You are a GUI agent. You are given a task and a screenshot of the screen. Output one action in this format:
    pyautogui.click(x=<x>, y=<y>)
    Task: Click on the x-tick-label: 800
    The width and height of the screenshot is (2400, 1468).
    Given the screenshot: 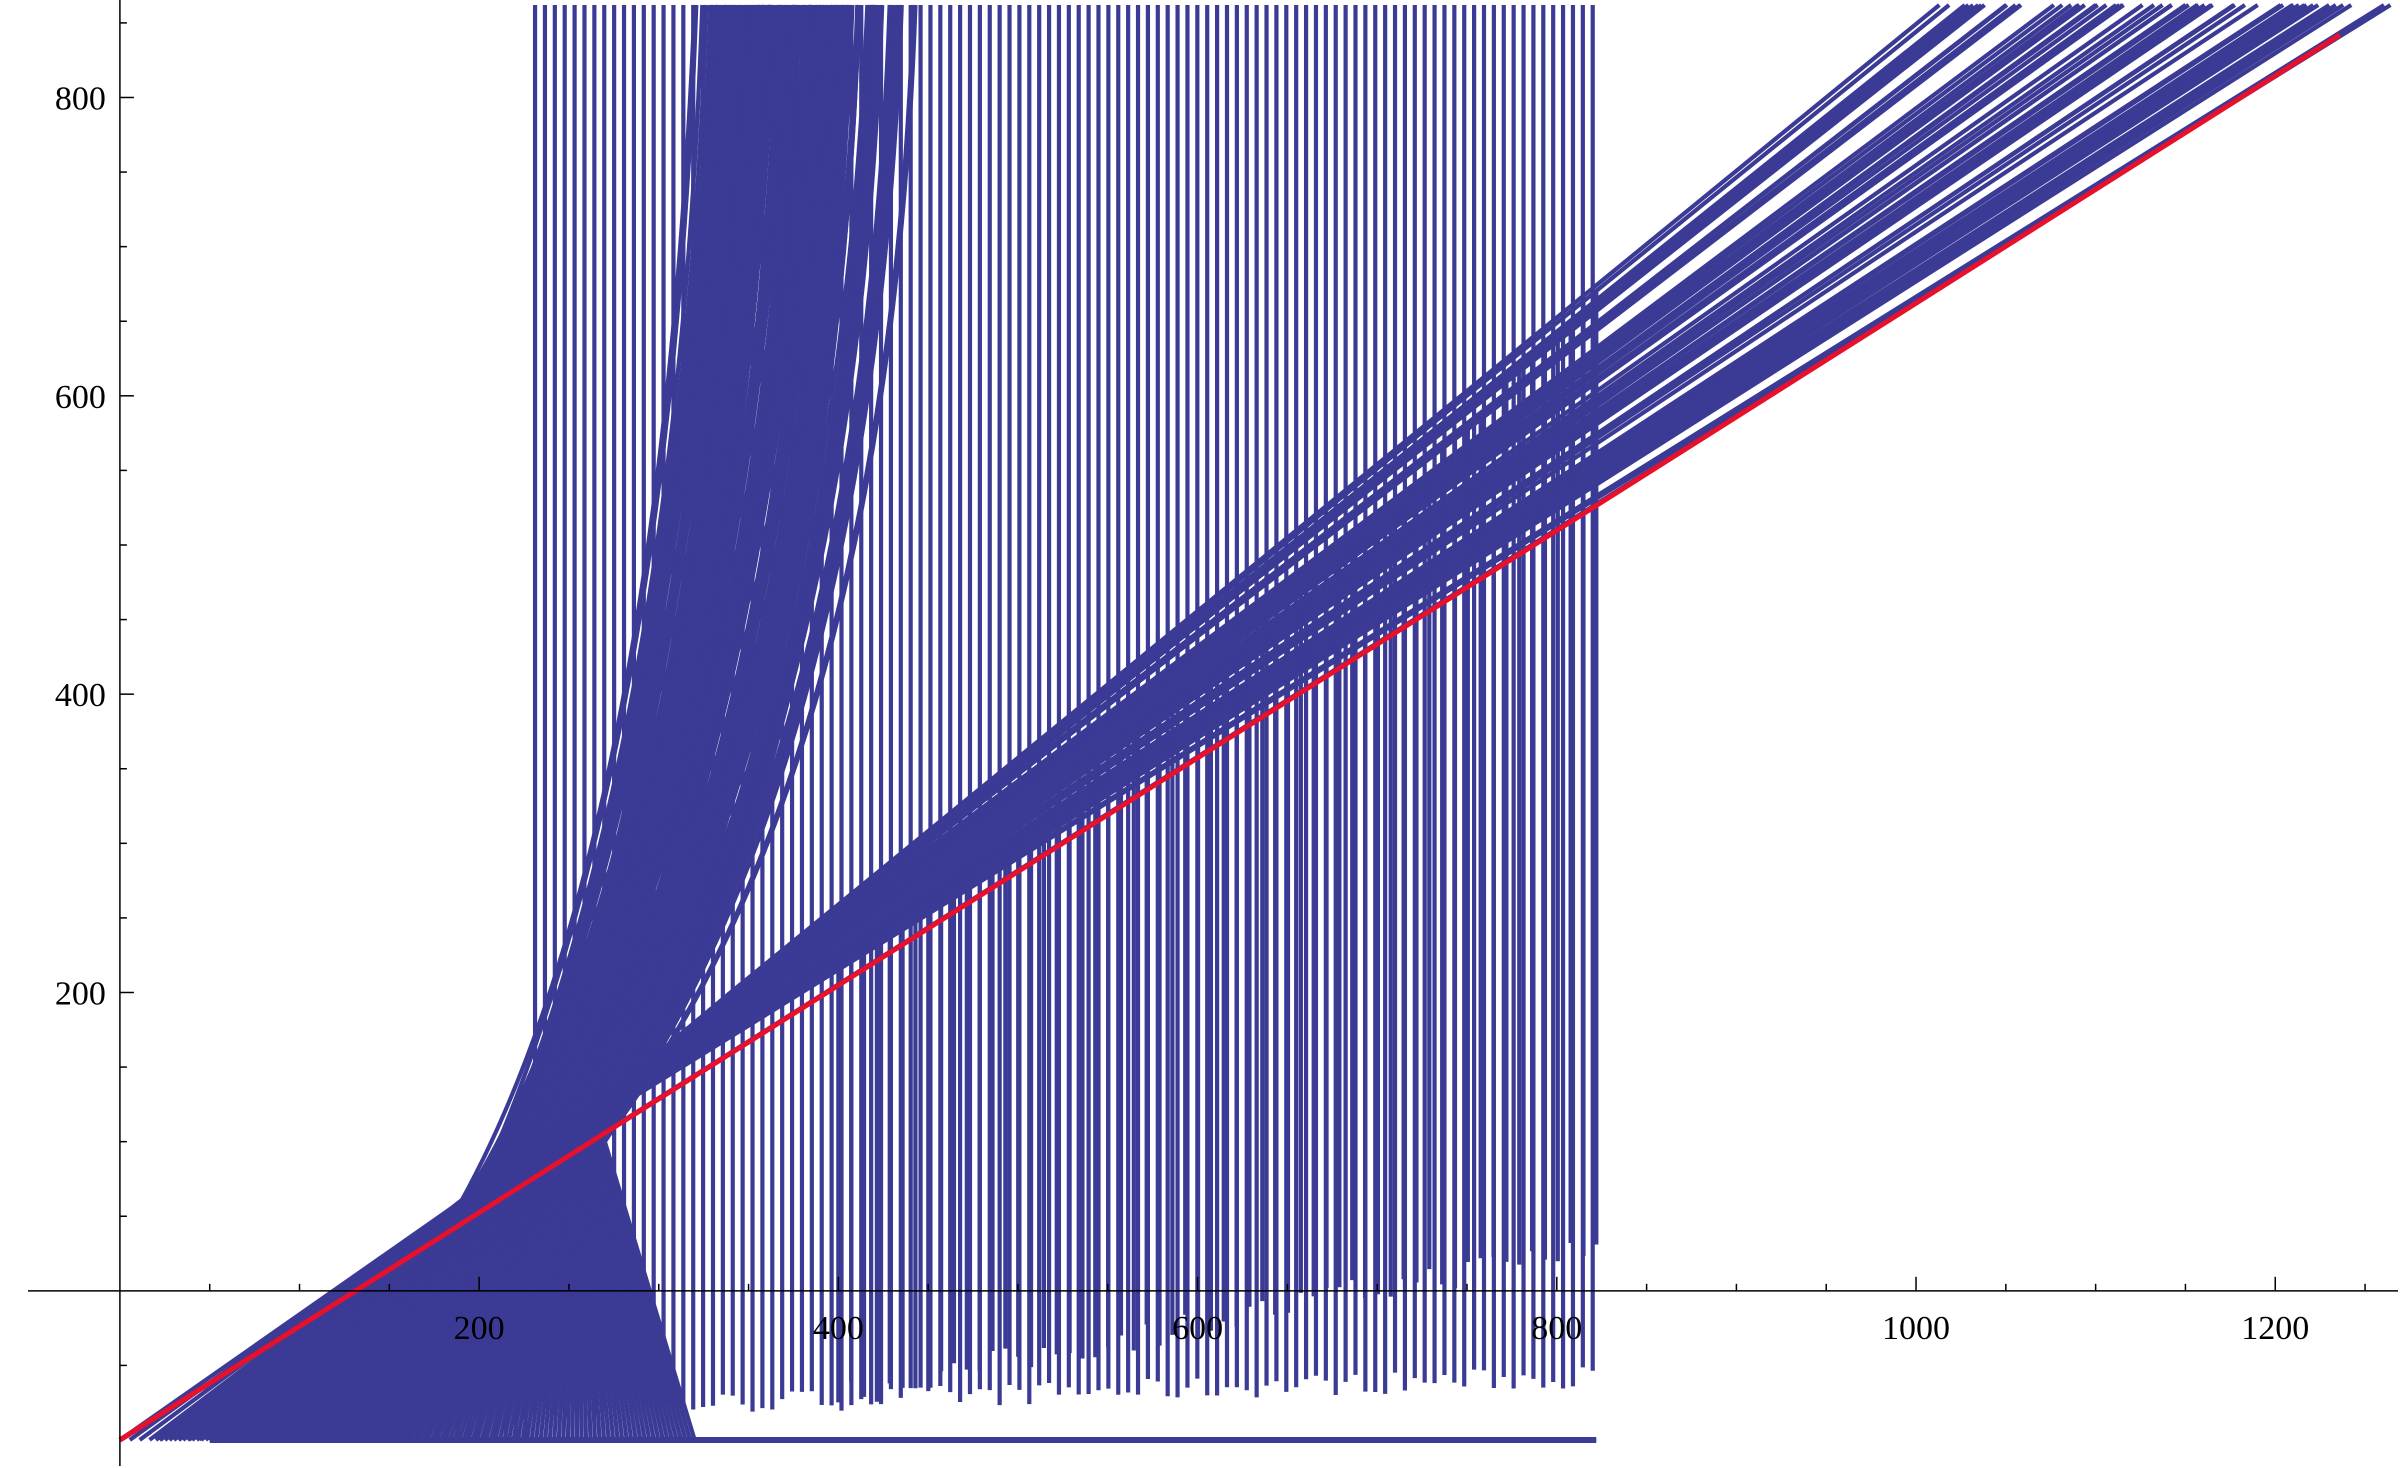 What is the action you would take?
    pyautogui.click(x=1556, y=1328)
    